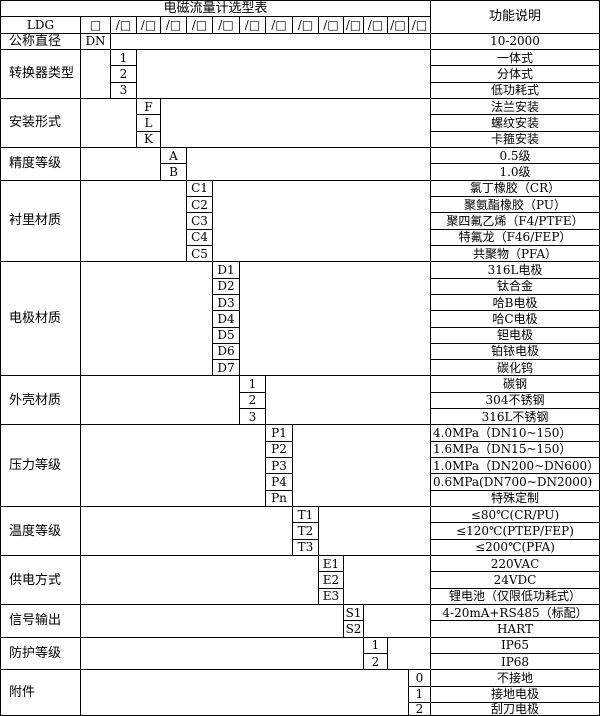 Image resolution: width=600 pixels, height=716 pixels. What do you see at coordinates (515, 613) in the screenshot?
I see `option-desc: 4-20mA+RS485（标配）` at bounding box center [515, 613].